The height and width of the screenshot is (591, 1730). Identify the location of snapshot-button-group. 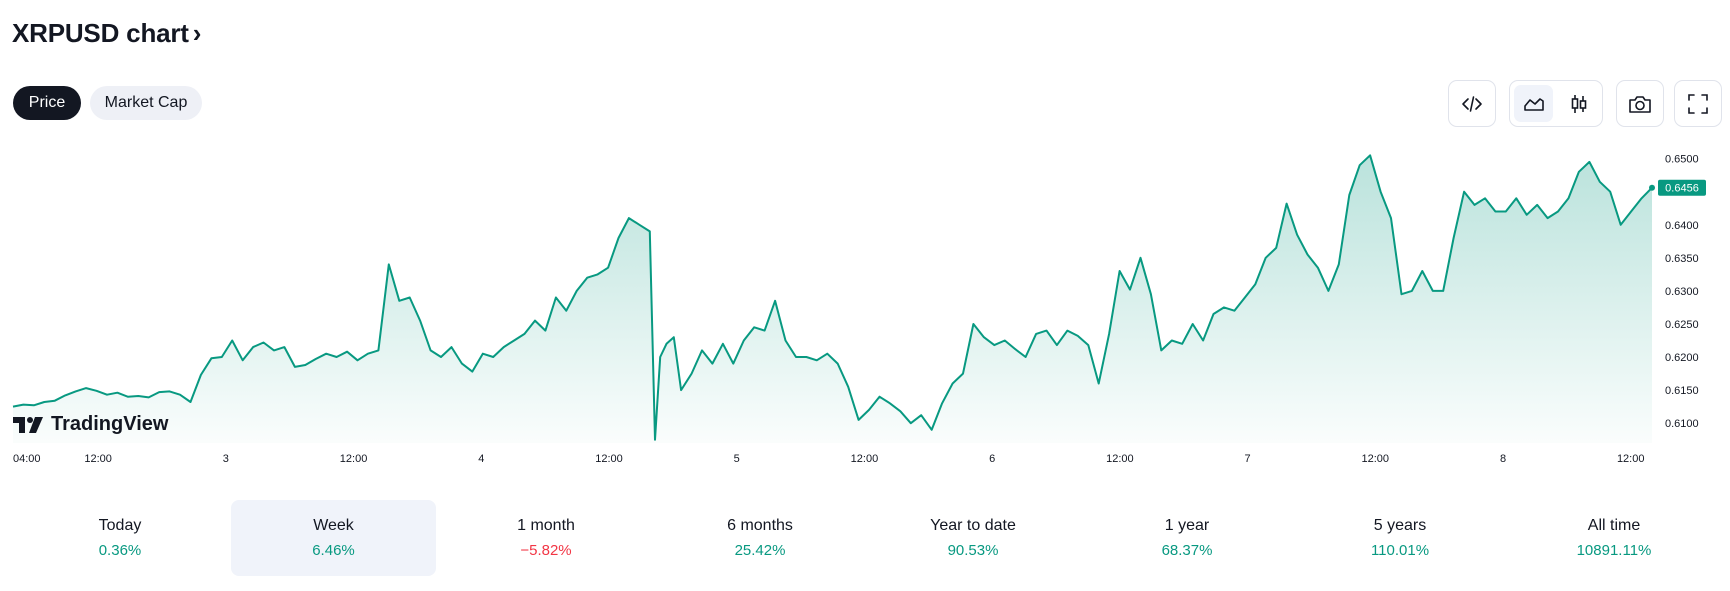
(1640, 103).